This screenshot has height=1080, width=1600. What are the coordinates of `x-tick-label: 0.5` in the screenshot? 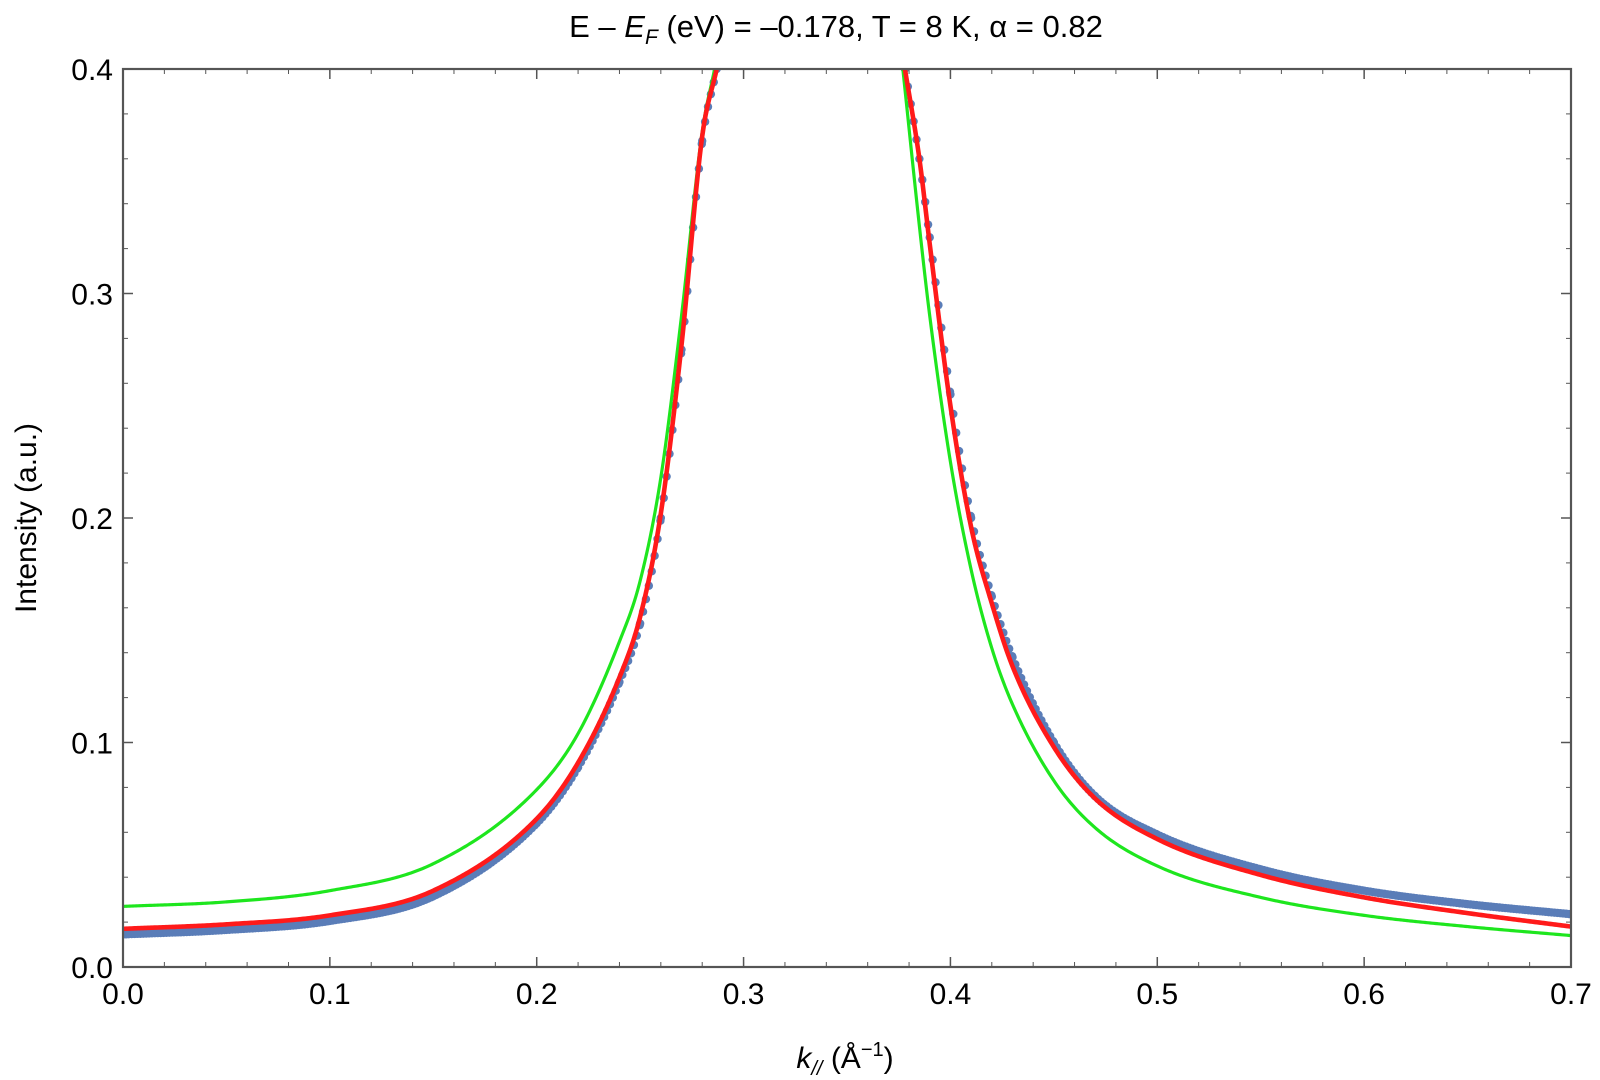 It's located at (1157, 994).